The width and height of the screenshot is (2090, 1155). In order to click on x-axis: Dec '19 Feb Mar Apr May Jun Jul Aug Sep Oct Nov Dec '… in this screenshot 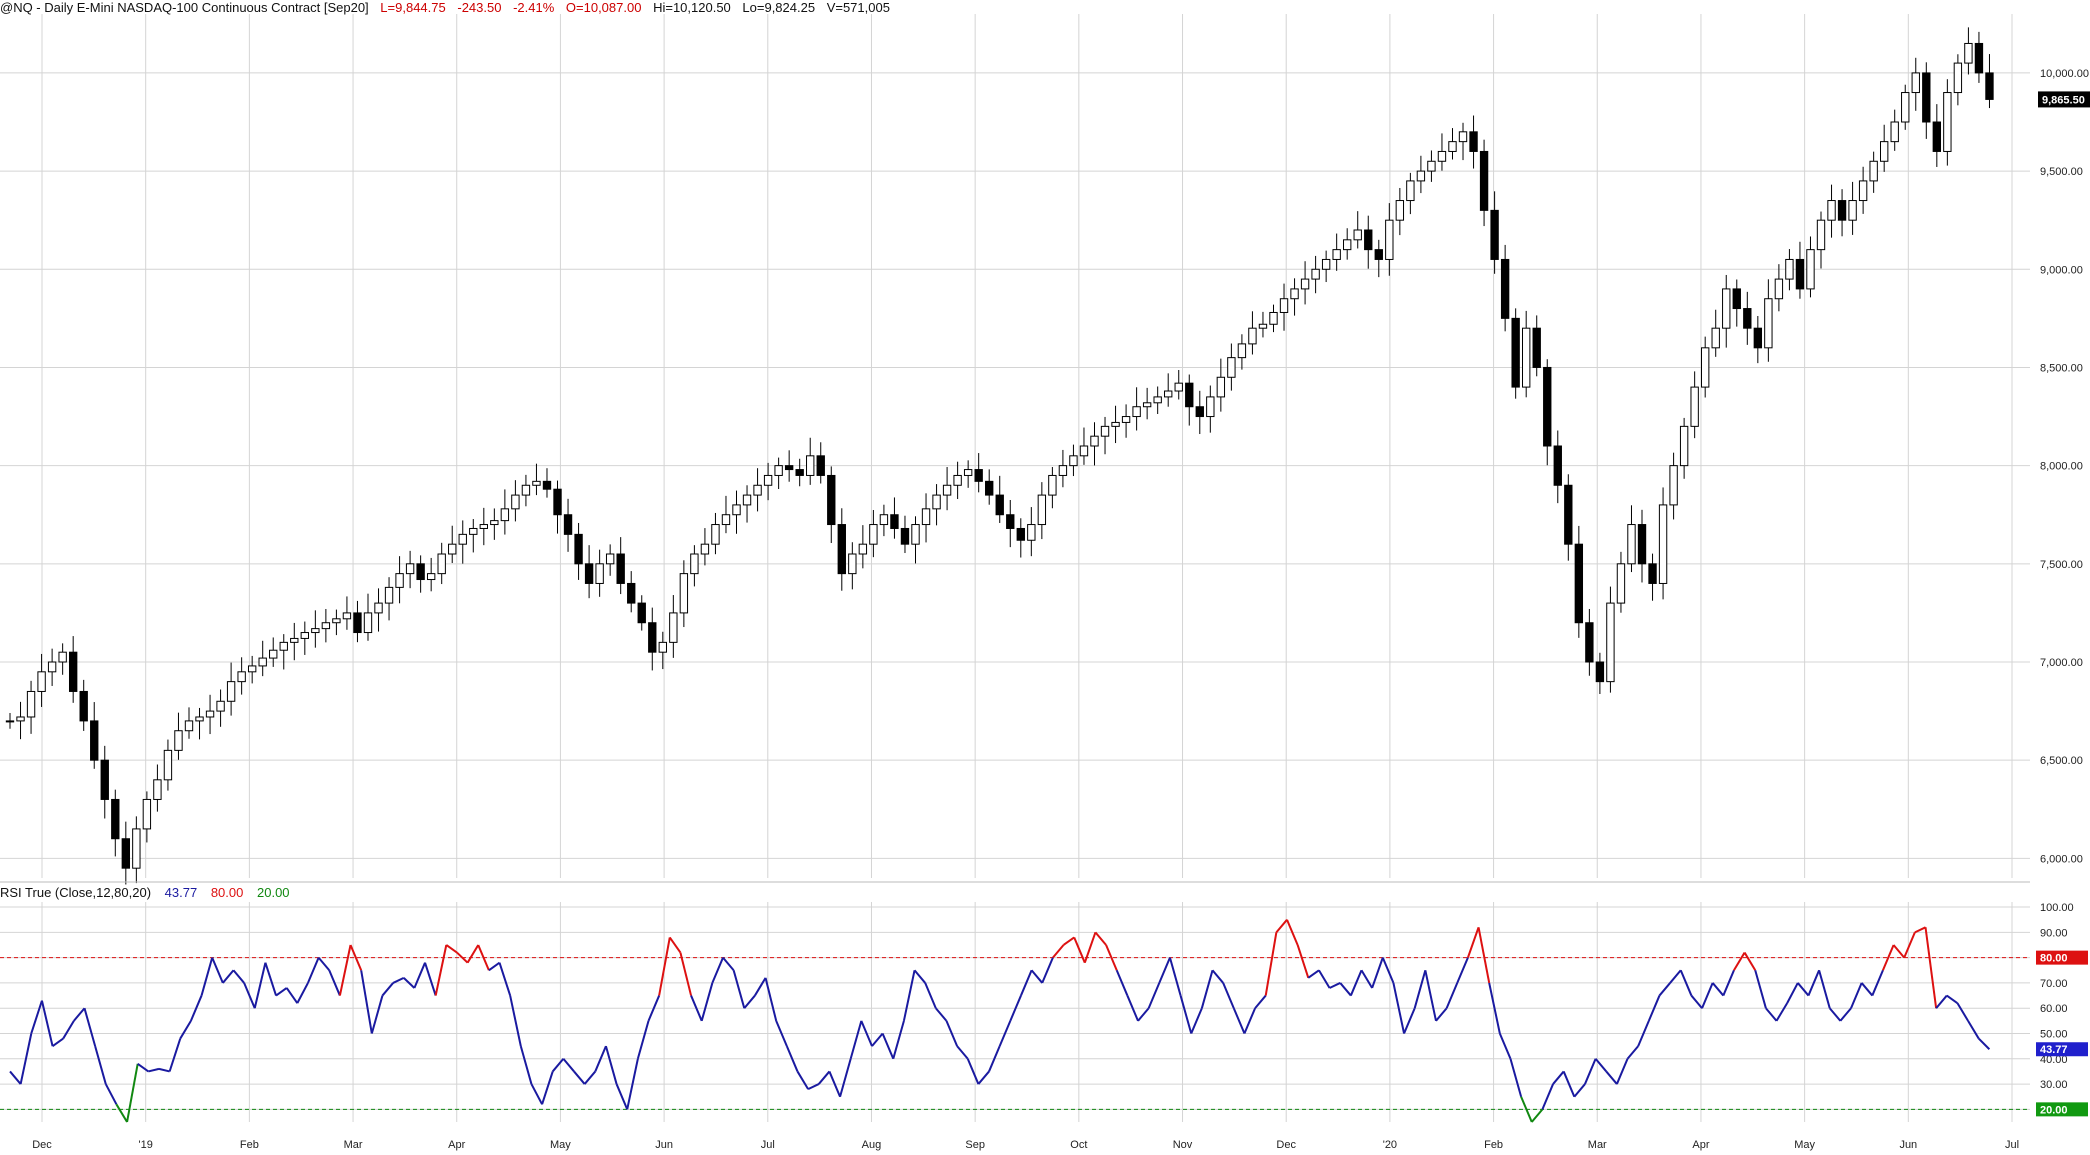, I will do `click(1025, 1145)`.